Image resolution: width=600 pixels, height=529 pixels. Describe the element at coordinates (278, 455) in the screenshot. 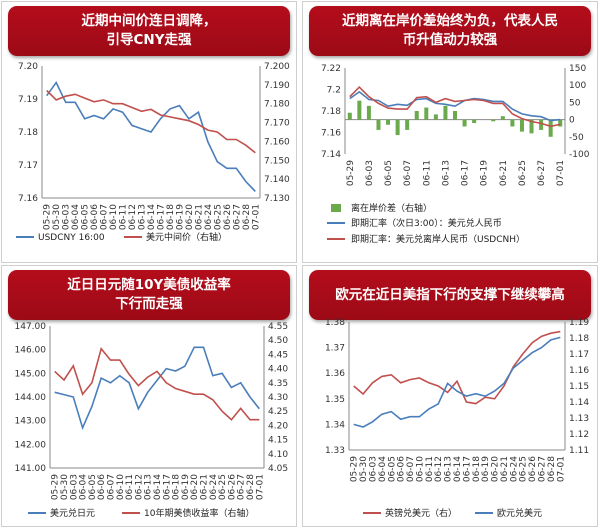

I see `right-tick-label: 4.10` at that location.